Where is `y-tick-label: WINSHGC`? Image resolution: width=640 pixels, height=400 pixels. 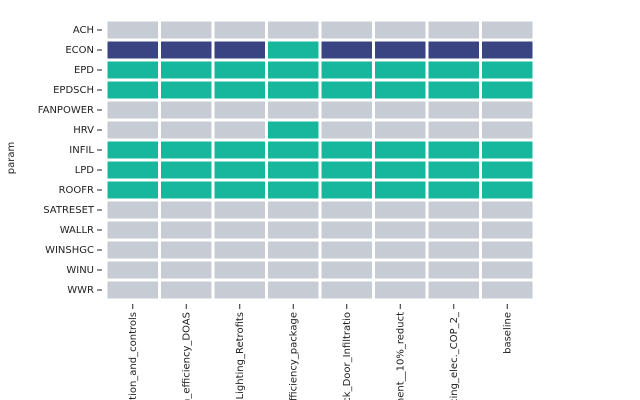 y-tick-label: WINSHGC is located at coordinates (69, 250).